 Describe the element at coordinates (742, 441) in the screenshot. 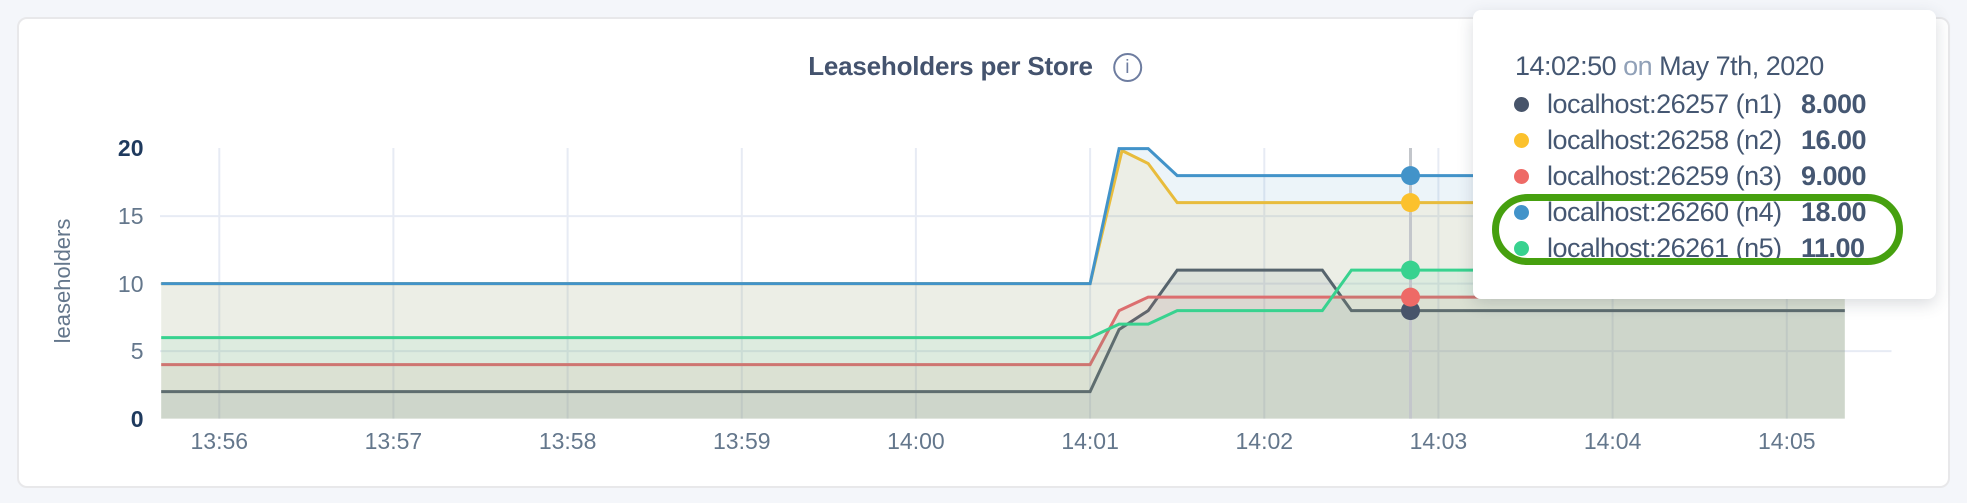

I see `svg-text: 13:59` at that location.